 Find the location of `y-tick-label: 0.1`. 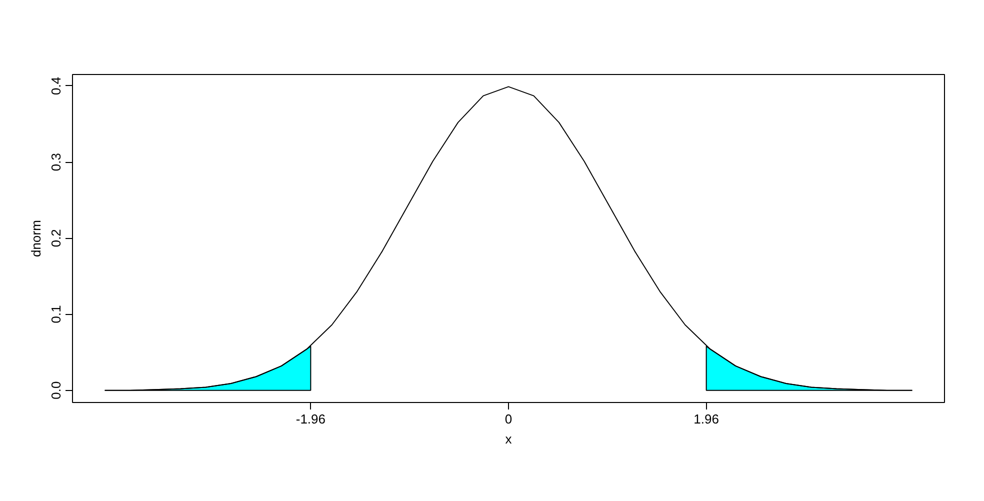

y-tick-label: 0.1 is located at coordinates (56, 314).